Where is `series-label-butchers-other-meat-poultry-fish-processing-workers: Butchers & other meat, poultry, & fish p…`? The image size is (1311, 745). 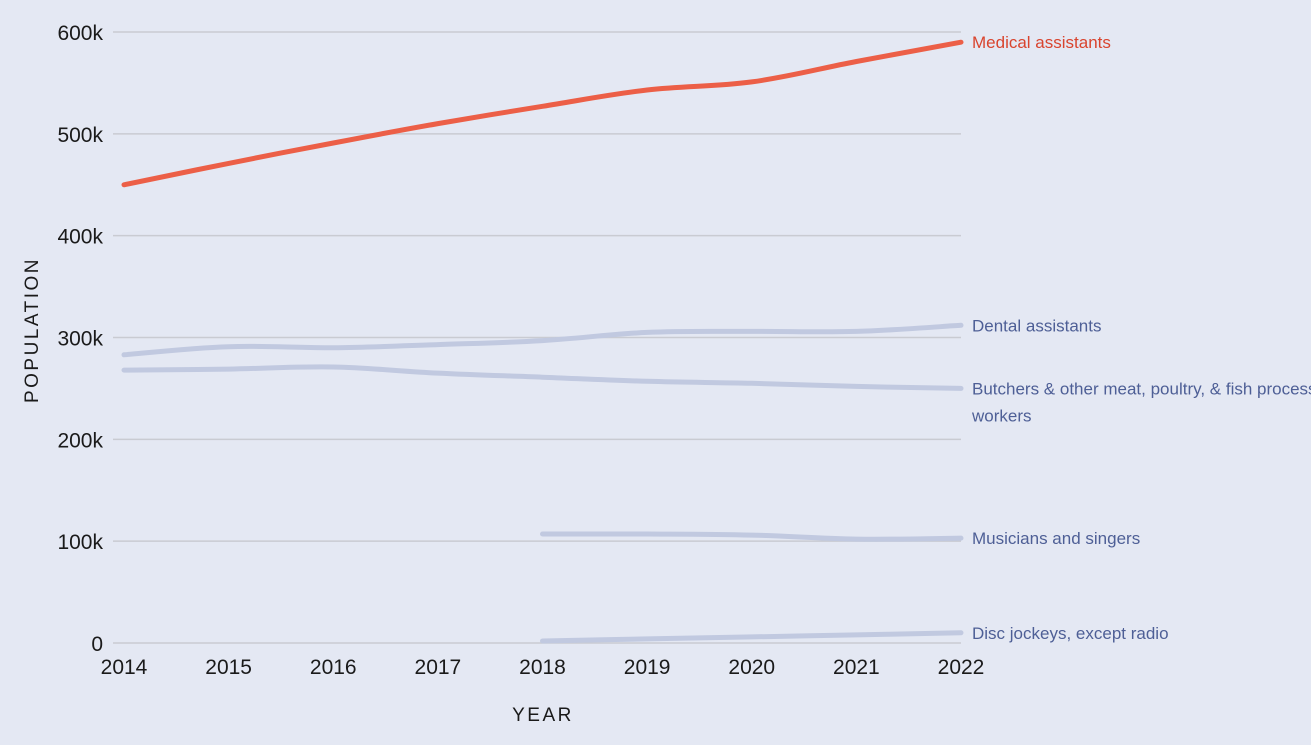 series-label-butchers-other-meat-poultry-fish-processing-workers: Butchers & other meat, poultry, & fish p… is located at coordinates (1141, 402).